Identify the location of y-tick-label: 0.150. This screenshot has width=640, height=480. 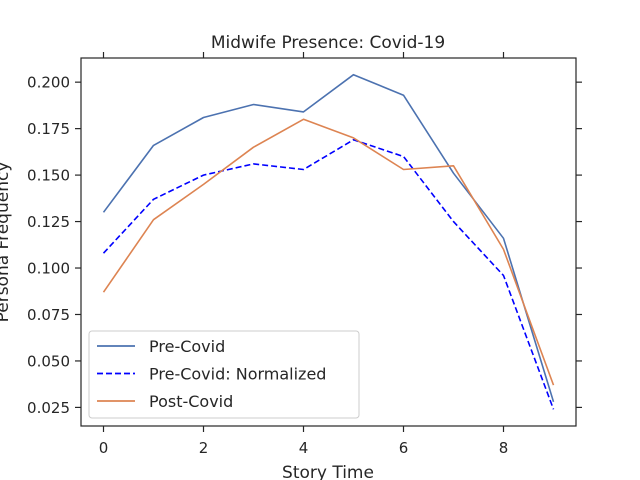
(48, 176).